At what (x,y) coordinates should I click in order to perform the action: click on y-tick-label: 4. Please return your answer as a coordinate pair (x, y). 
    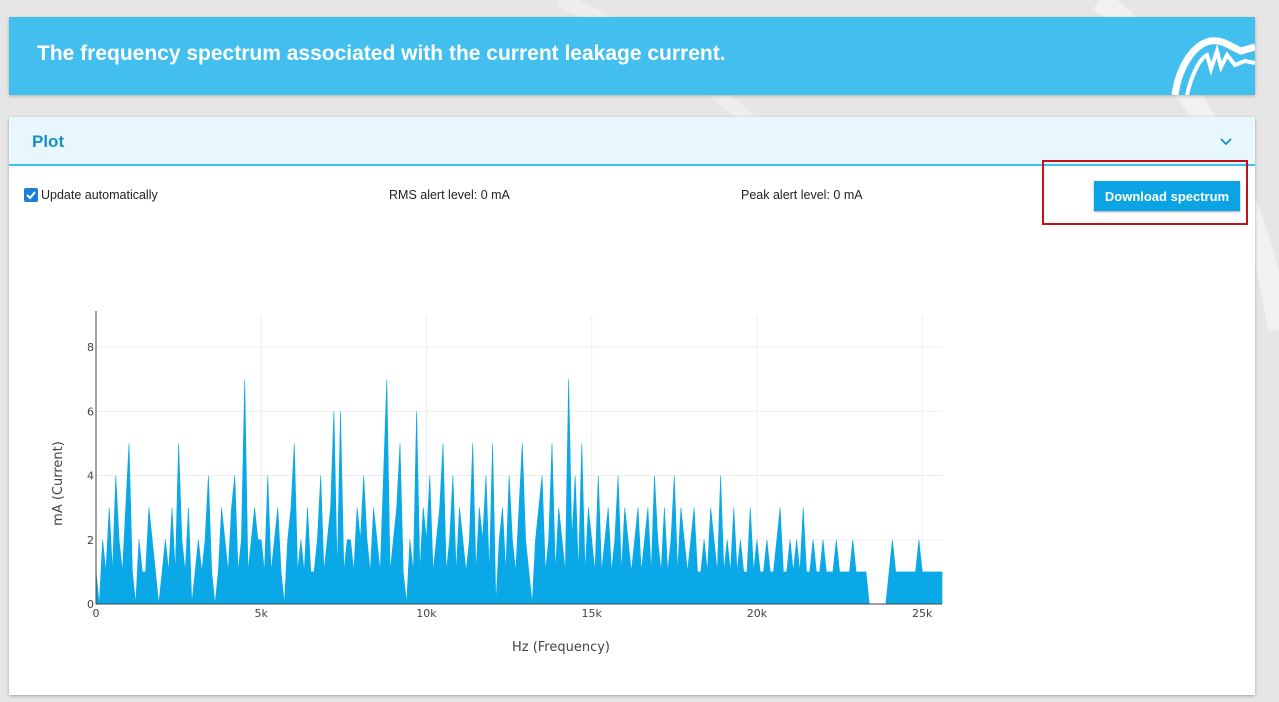
    Looking at the image, I should click on (90, 476).